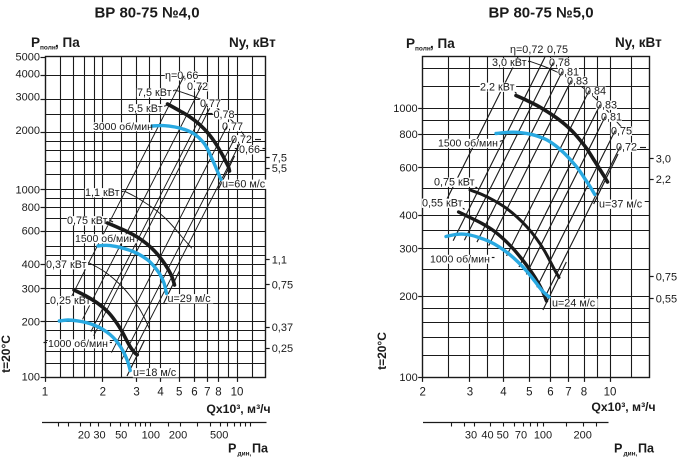 This screenshot has height=464, width=680. I want to click on svg-text: 2, so click(103, 393).